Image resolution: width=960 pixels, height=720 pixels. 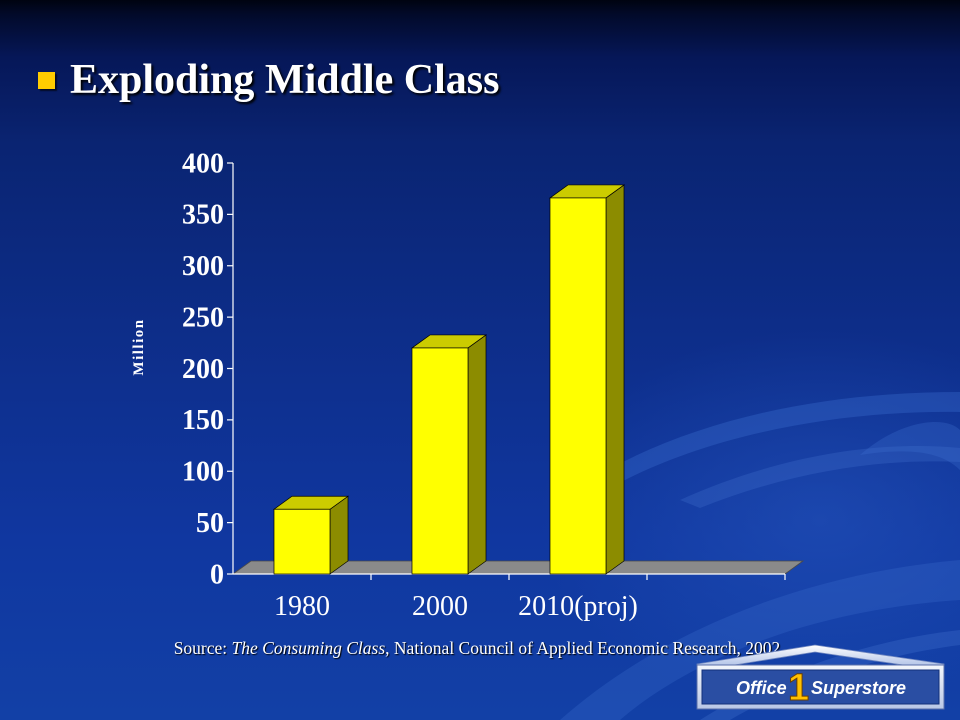 What do you see at coordinates (203, 266) in the screenshot?
I see `y-tick-label: 300` at bounding box center [203, 266].